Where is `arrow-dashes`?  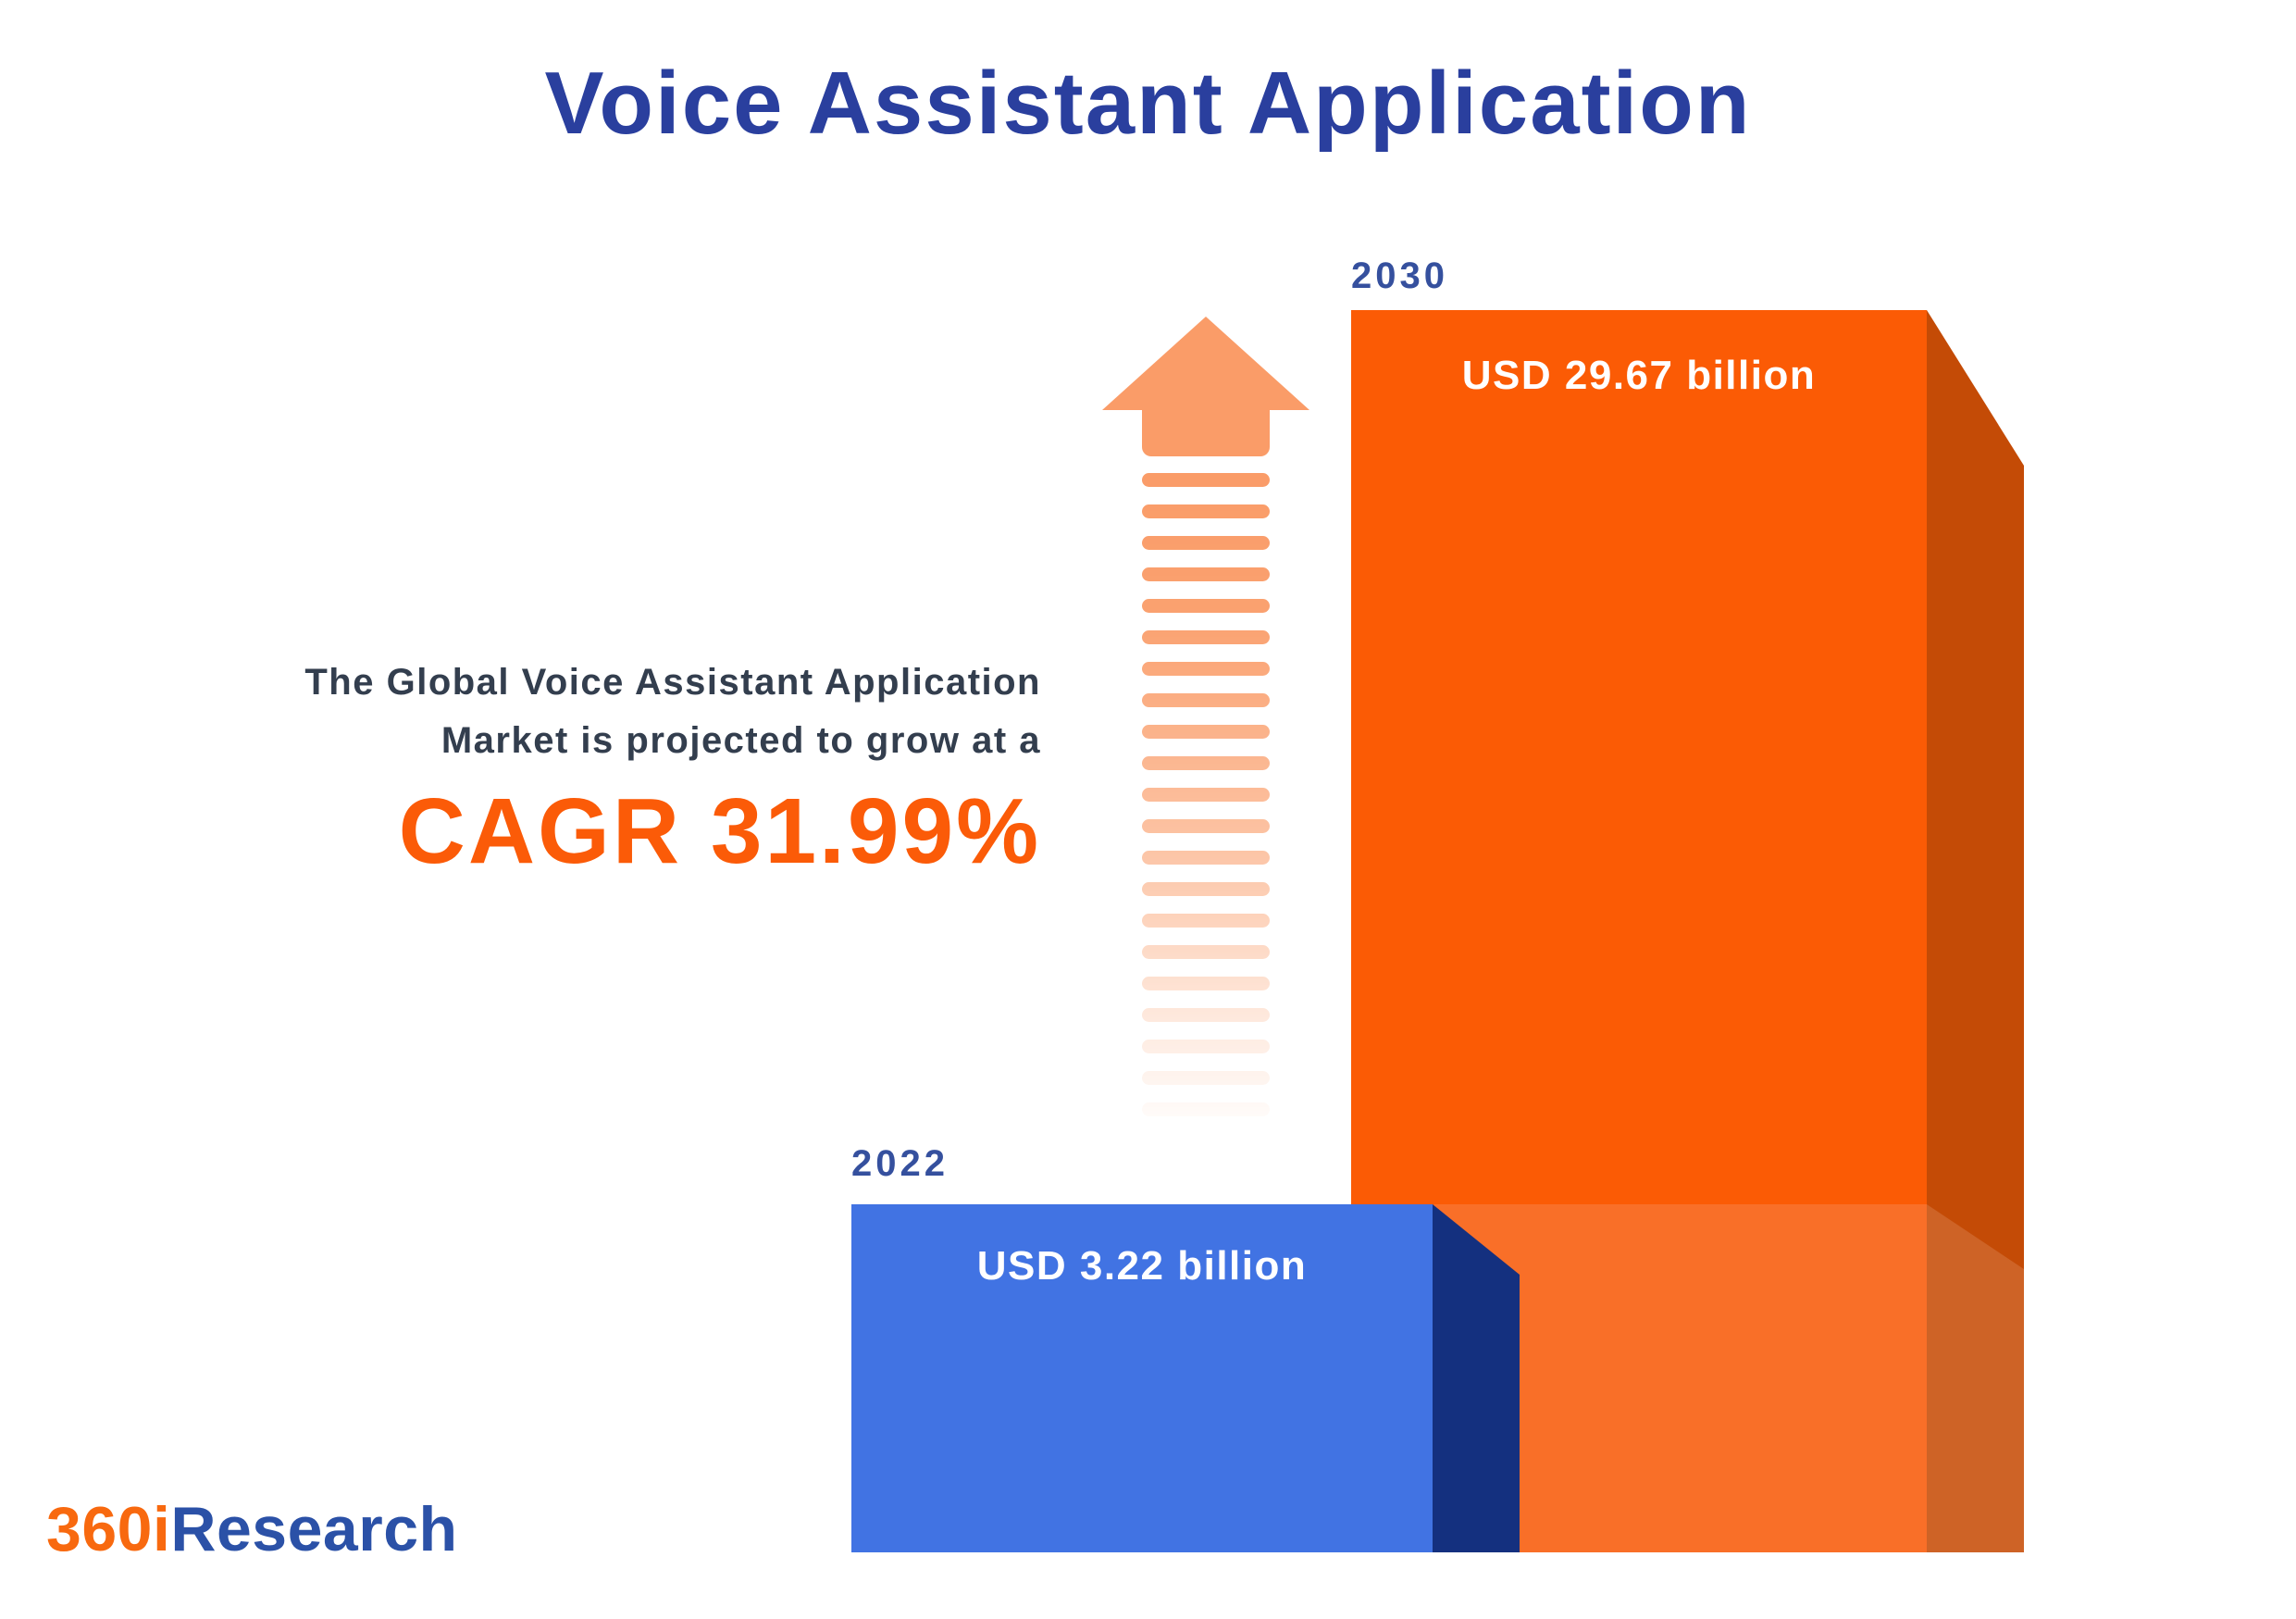
arrow-dashes is located at coordinates (1206, 795).